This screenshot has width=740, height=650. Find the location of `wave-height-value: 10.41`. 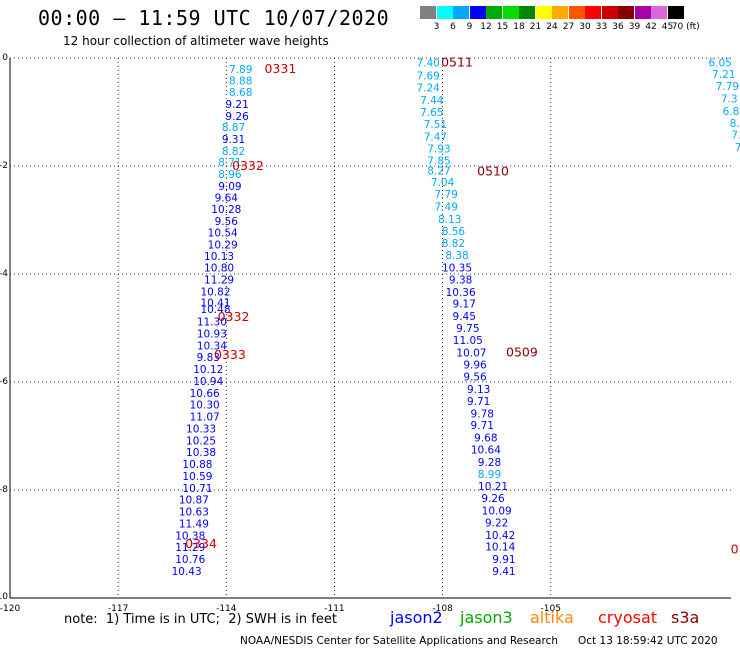

wave-height-value: 10.41 is located at coordinates (215, 304).